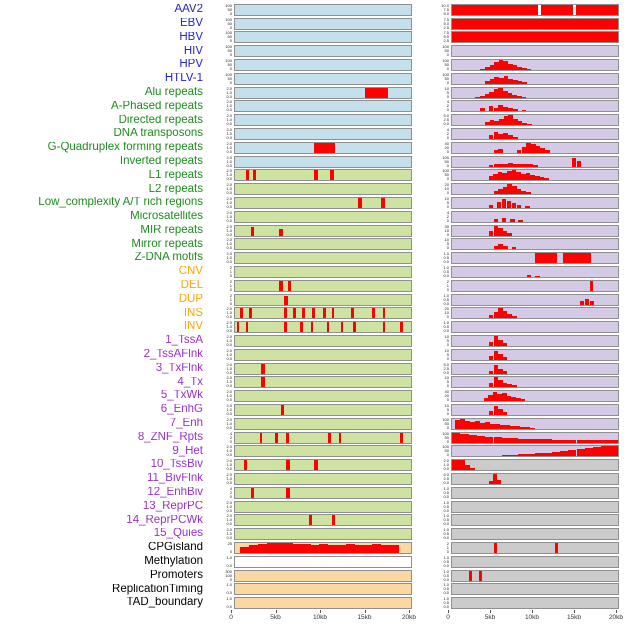 The width and height of the screenshot is (630, 630). I want to click on track-row: 14_ReprPCWk 2.0 1.0 0.0 1.0 0.5 0.0, so click(315, 520).